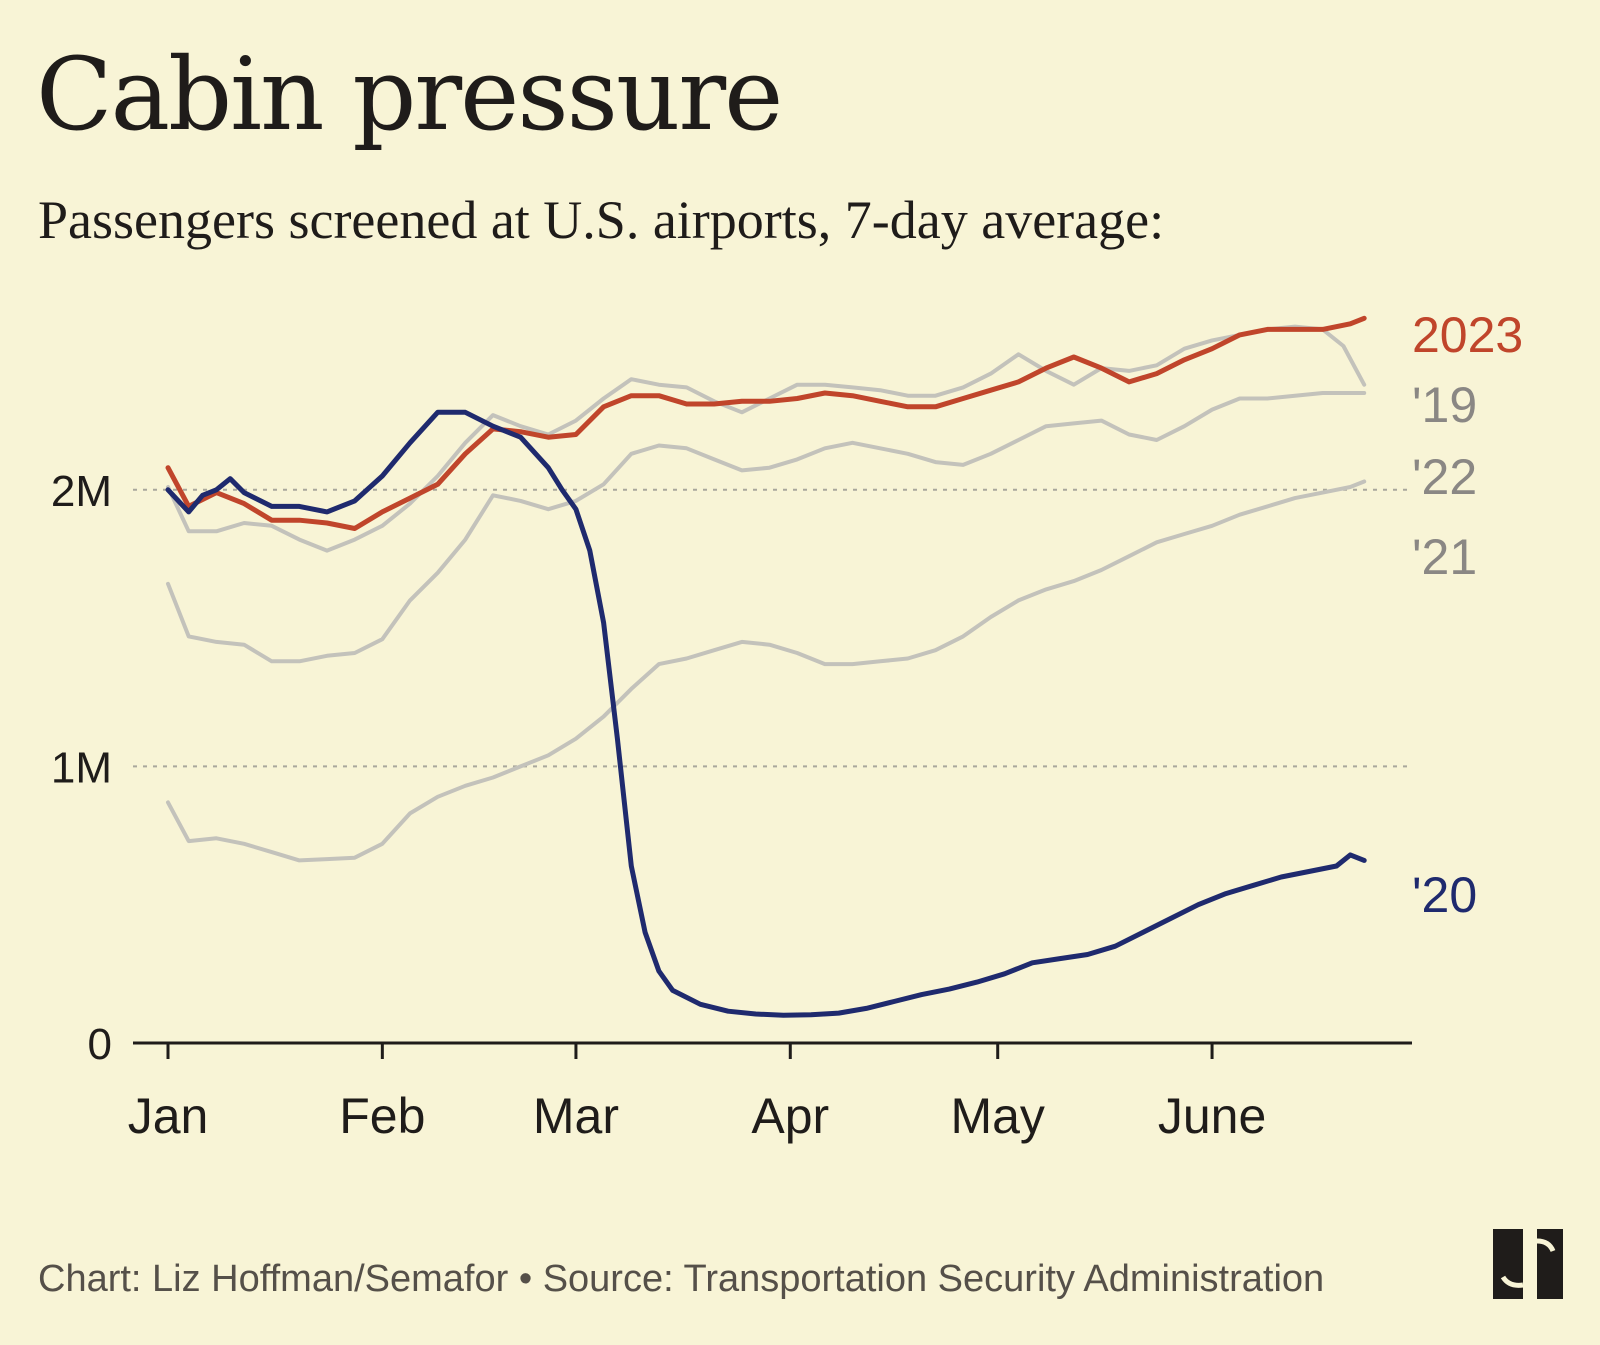 The image size is (1600, 1345). I want to click on x-tick-label: June, so click(1212, 1116).